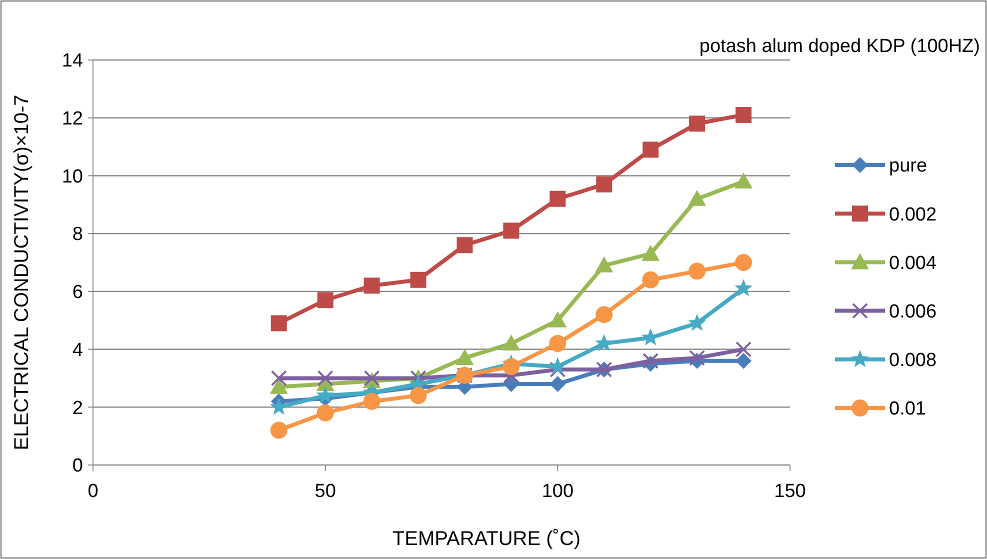  Describe the element at coordinates (907, 409) in the screenshot. I see `legend-label: 0.01` at that location.